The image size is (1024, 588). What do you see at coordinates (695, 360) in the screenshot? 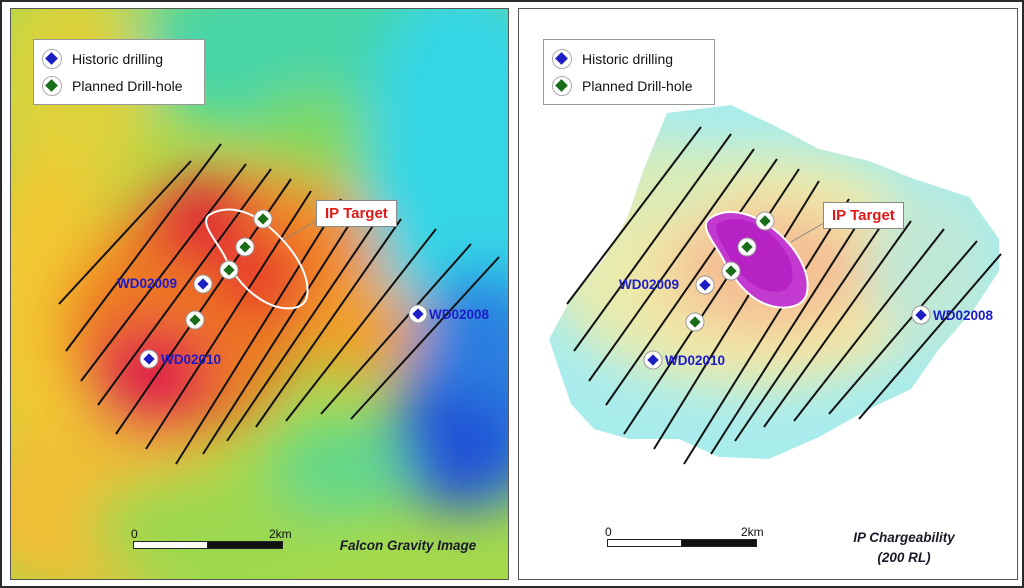
I see `well-label-wd02010-ip: WD02010` at bounding box center [695, 360].